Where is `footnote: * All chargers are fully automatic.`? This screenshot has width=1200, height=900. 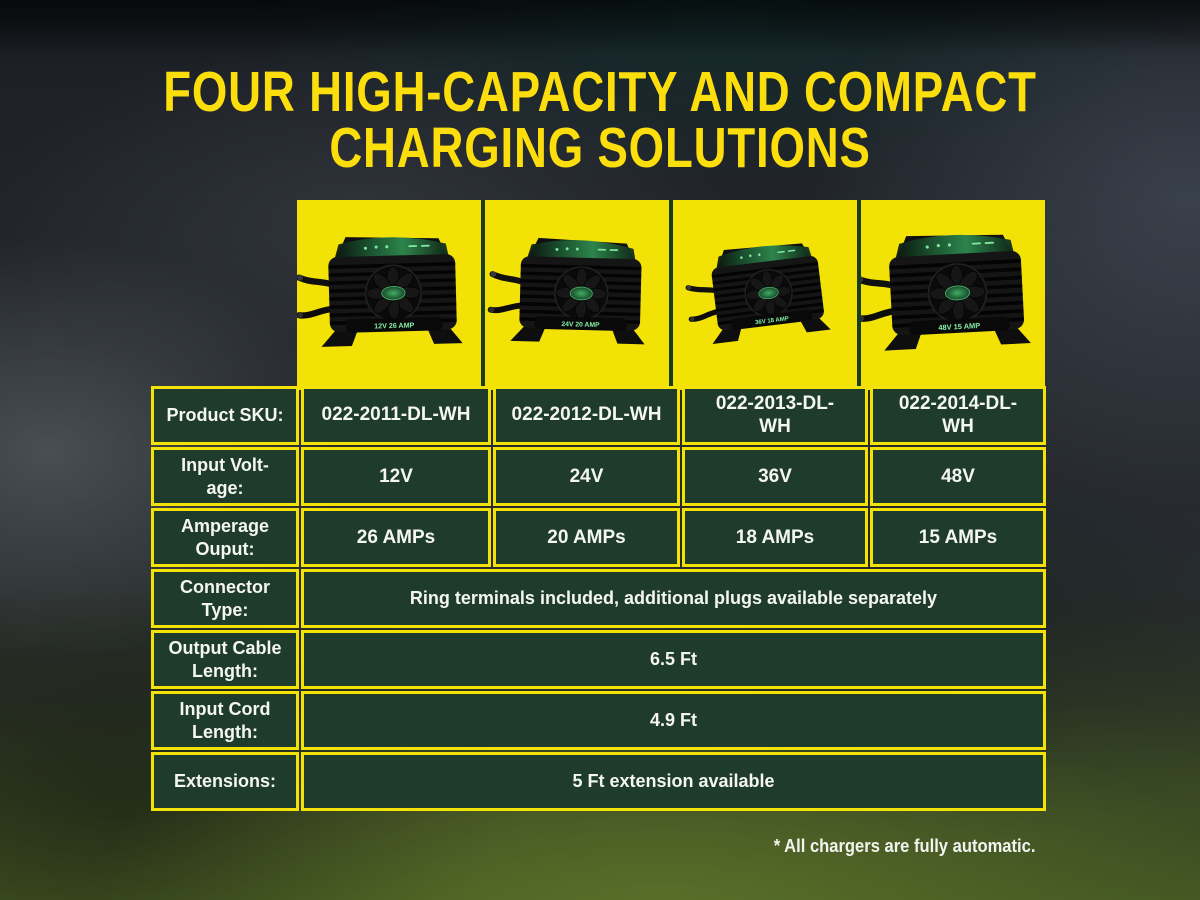
footnote: * All chargers are fully automatic. is located at coordinates (904, 846).